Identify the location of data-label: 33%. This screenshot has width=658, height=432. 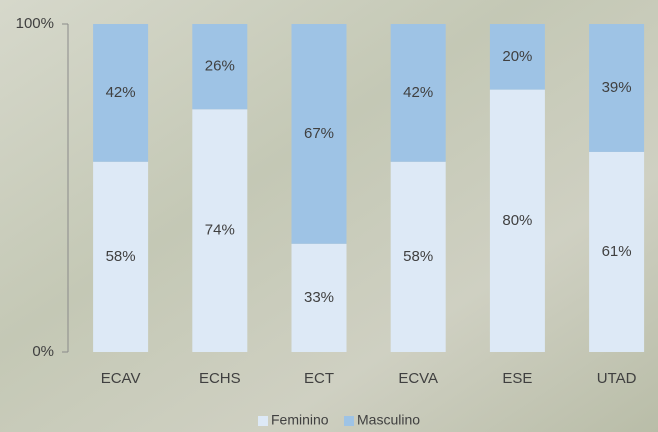
(319, 297).